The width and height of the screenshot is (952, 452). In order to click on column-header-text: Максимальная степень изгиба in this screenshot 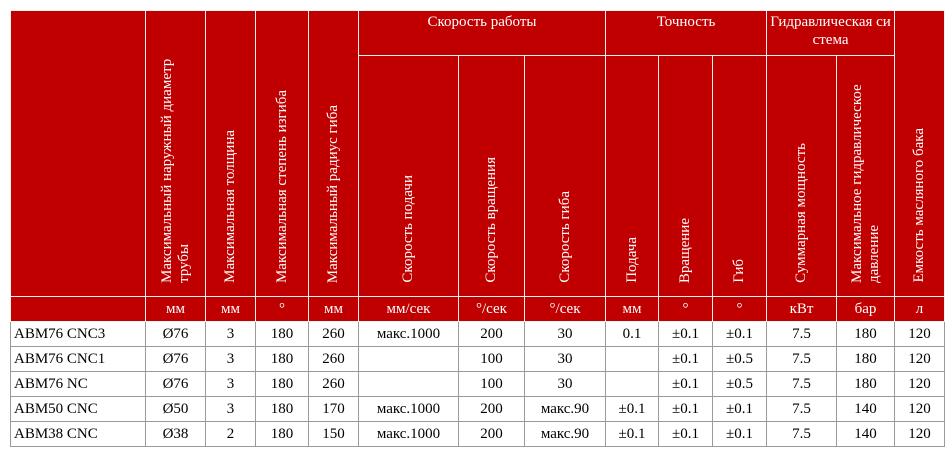, I will do `click(281, 186)`.